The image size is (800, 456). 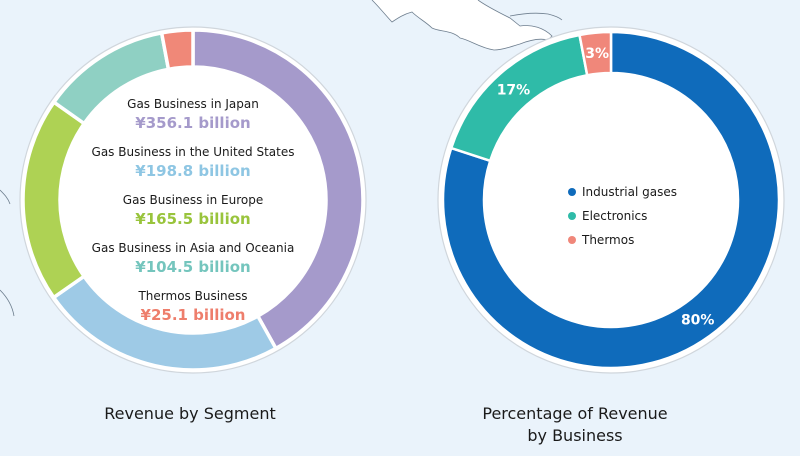 What do you see at coordinates (192, 219) in the screenshot?
I see `segment-value-label: ¥165.5 billion` at bounding box center [192, 219].